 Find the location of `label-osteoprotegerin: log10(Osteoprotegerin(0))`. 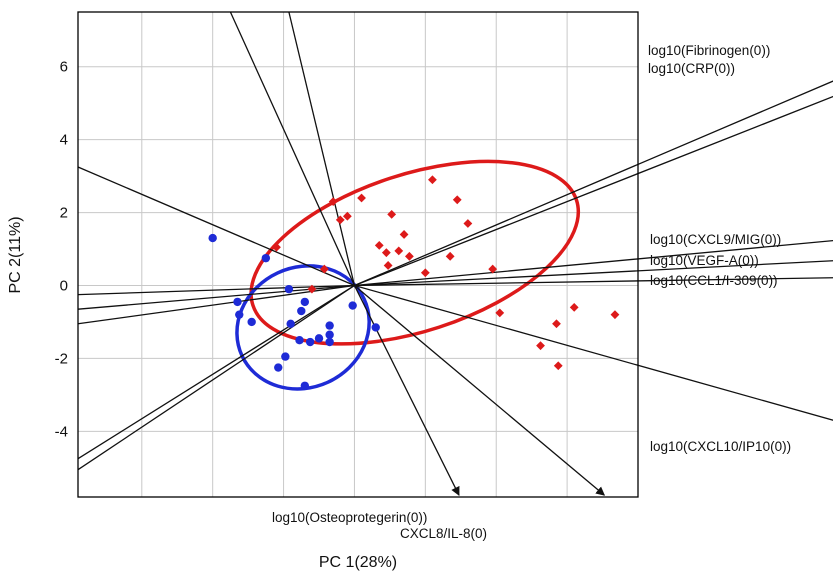

label-osteoprotegerin: log10(Osteoprotegerin(0)) is located at coordinates (349, 517).